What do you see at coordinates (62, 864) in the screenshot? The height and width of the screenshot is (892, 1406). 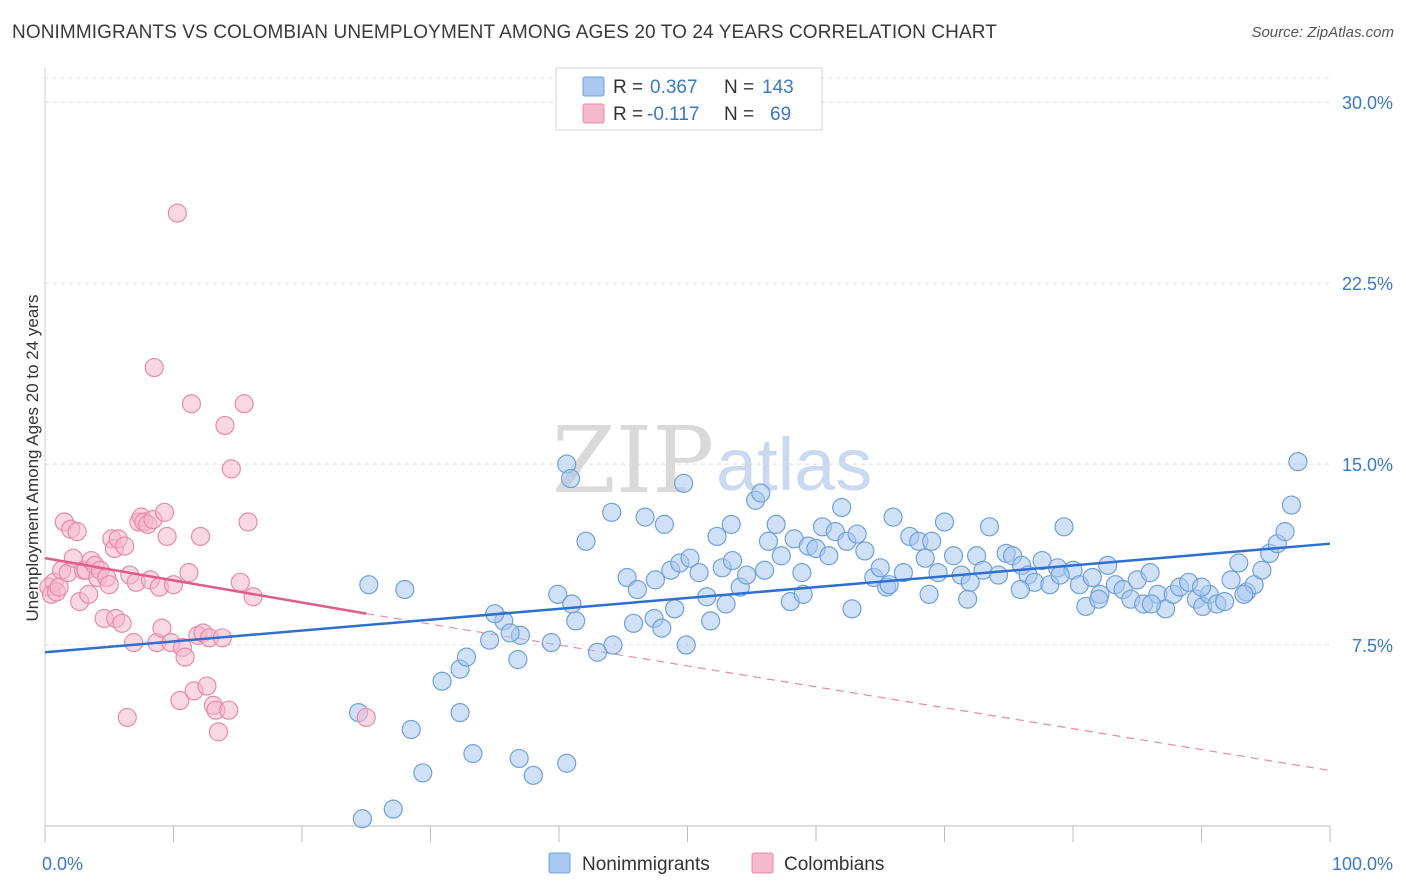 I see `x-tick-label-min: 0.0%` at bounding box center [62, 864].